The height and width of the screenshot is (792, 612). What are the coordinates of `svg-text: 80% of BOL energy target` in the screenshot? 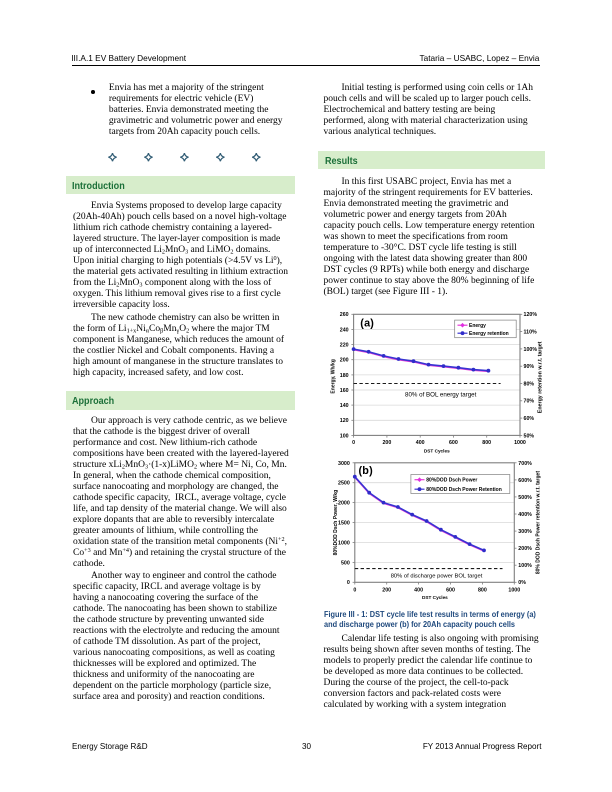 It's located at (441, 394).